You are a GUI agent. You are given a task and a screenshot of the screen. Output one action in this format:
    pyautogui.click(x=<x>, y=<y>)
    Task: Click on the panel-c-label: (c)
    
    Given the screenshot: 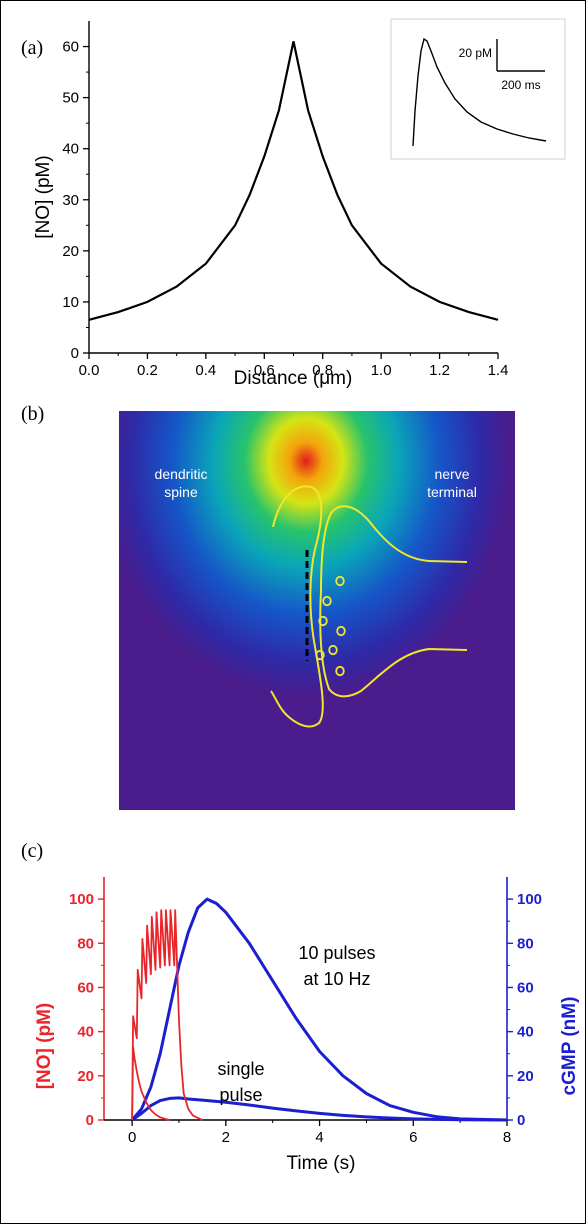 What is the action you would take?
    pyautogui.click(x=32, y=851)
    